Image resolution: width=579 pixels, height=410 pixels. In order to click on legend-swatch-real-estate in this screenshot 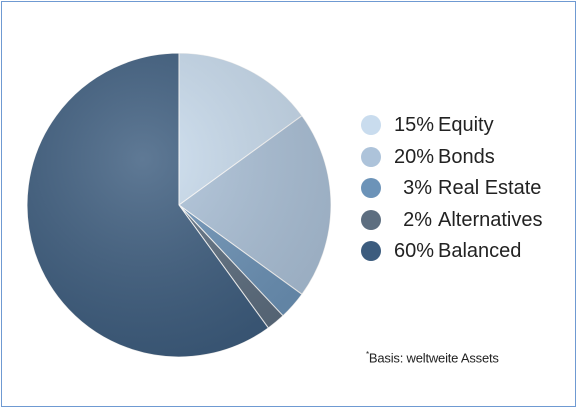, I will do `click(371, 188)`.